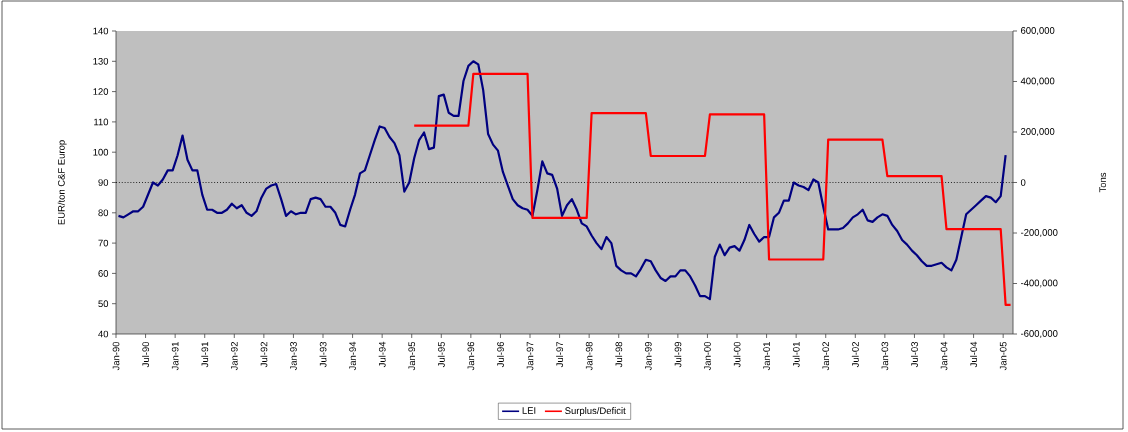 The height and width of the screenshot is (432, 1128). What do you see at coordinates (1023, 182) in the screenshot?
I see `y2-tick-label: 0` at bounding box center [1023, 182].